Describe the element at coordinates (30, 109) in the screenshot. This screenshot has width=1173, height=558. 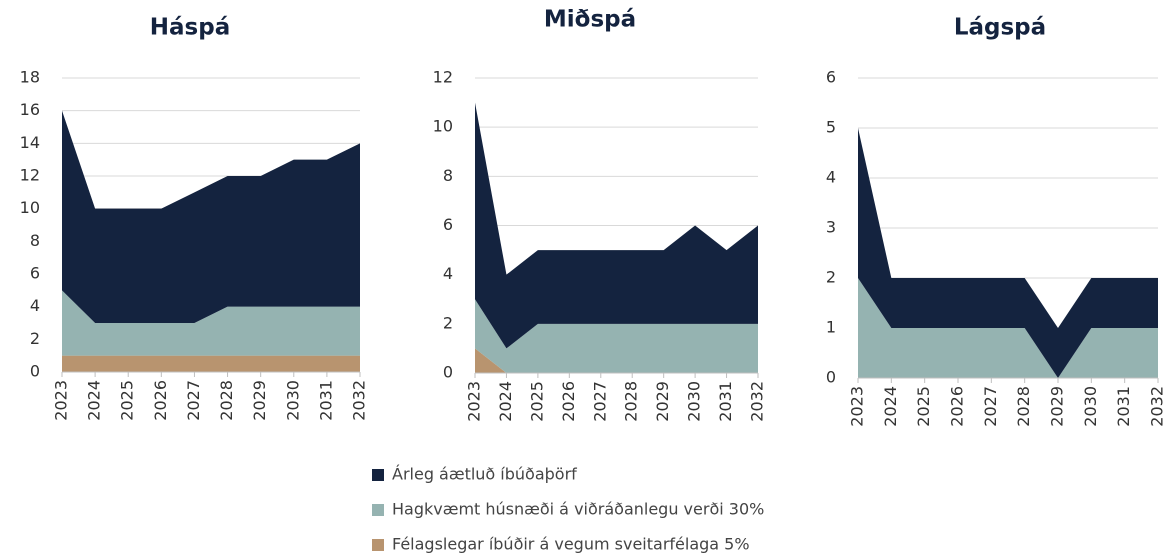
I see `y-tick-label: 16` at that location.